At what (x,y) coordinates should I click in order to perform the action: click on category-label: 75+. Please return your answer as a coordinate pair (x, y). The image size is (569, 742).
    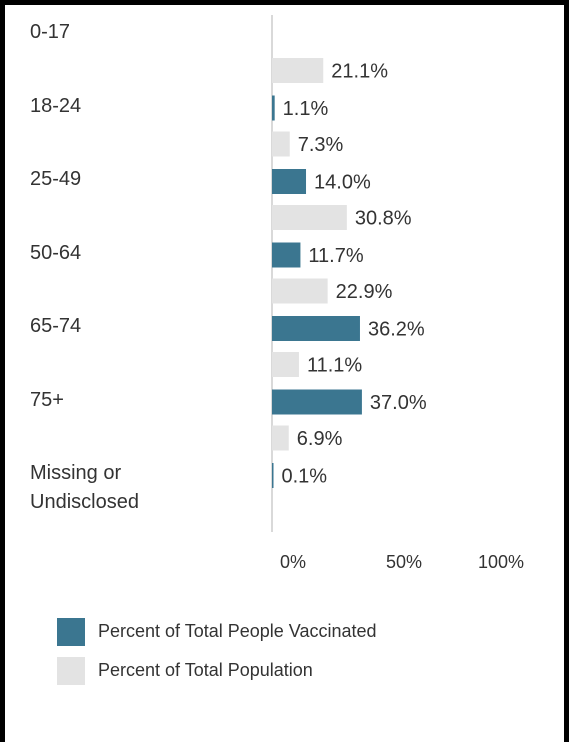
    Looking at the image, I should click on (47, 399).